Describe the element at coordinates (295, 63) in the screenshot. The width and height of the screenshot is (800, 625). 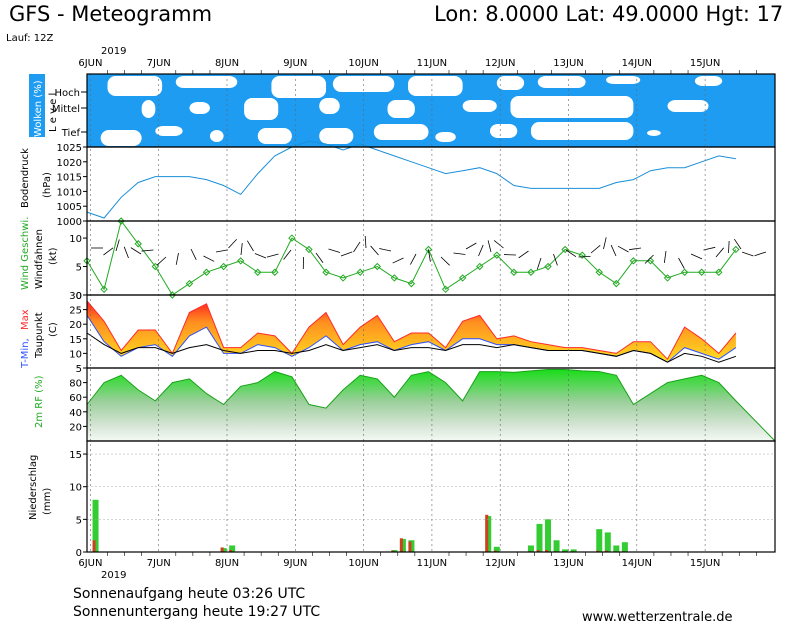
I see `time-label-top: 9JUN` at that location.